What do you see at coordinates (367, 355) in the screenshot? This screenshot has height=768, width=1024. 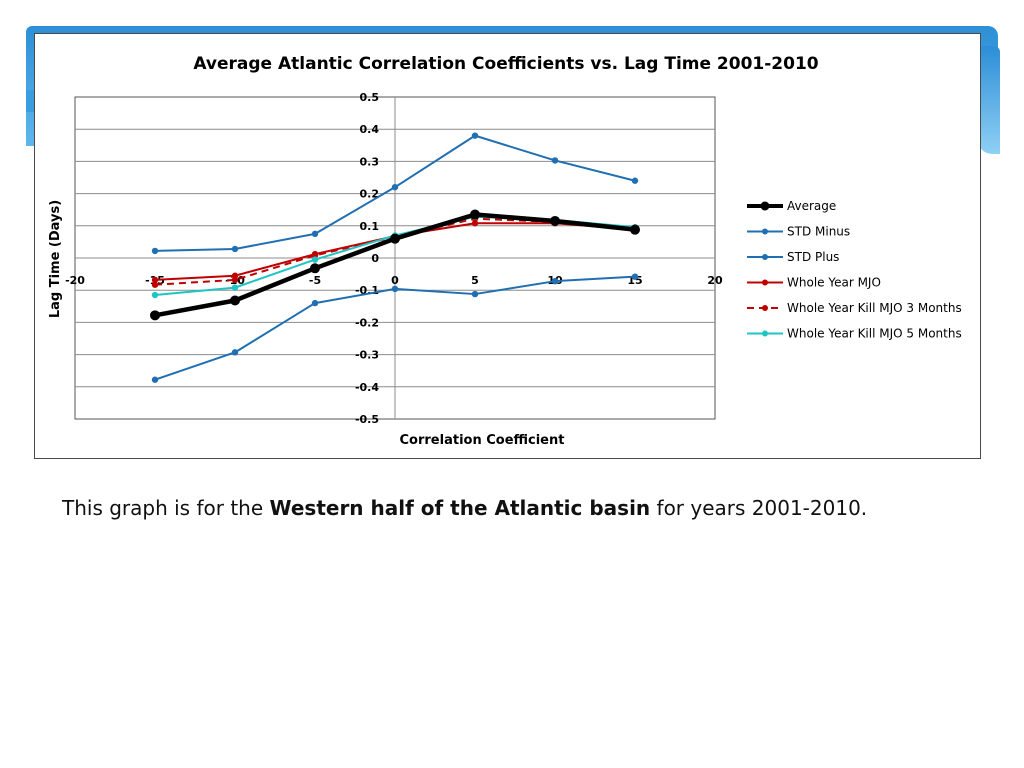 I see `y-tick-label: -0.3` at bounding box center [367, 355].